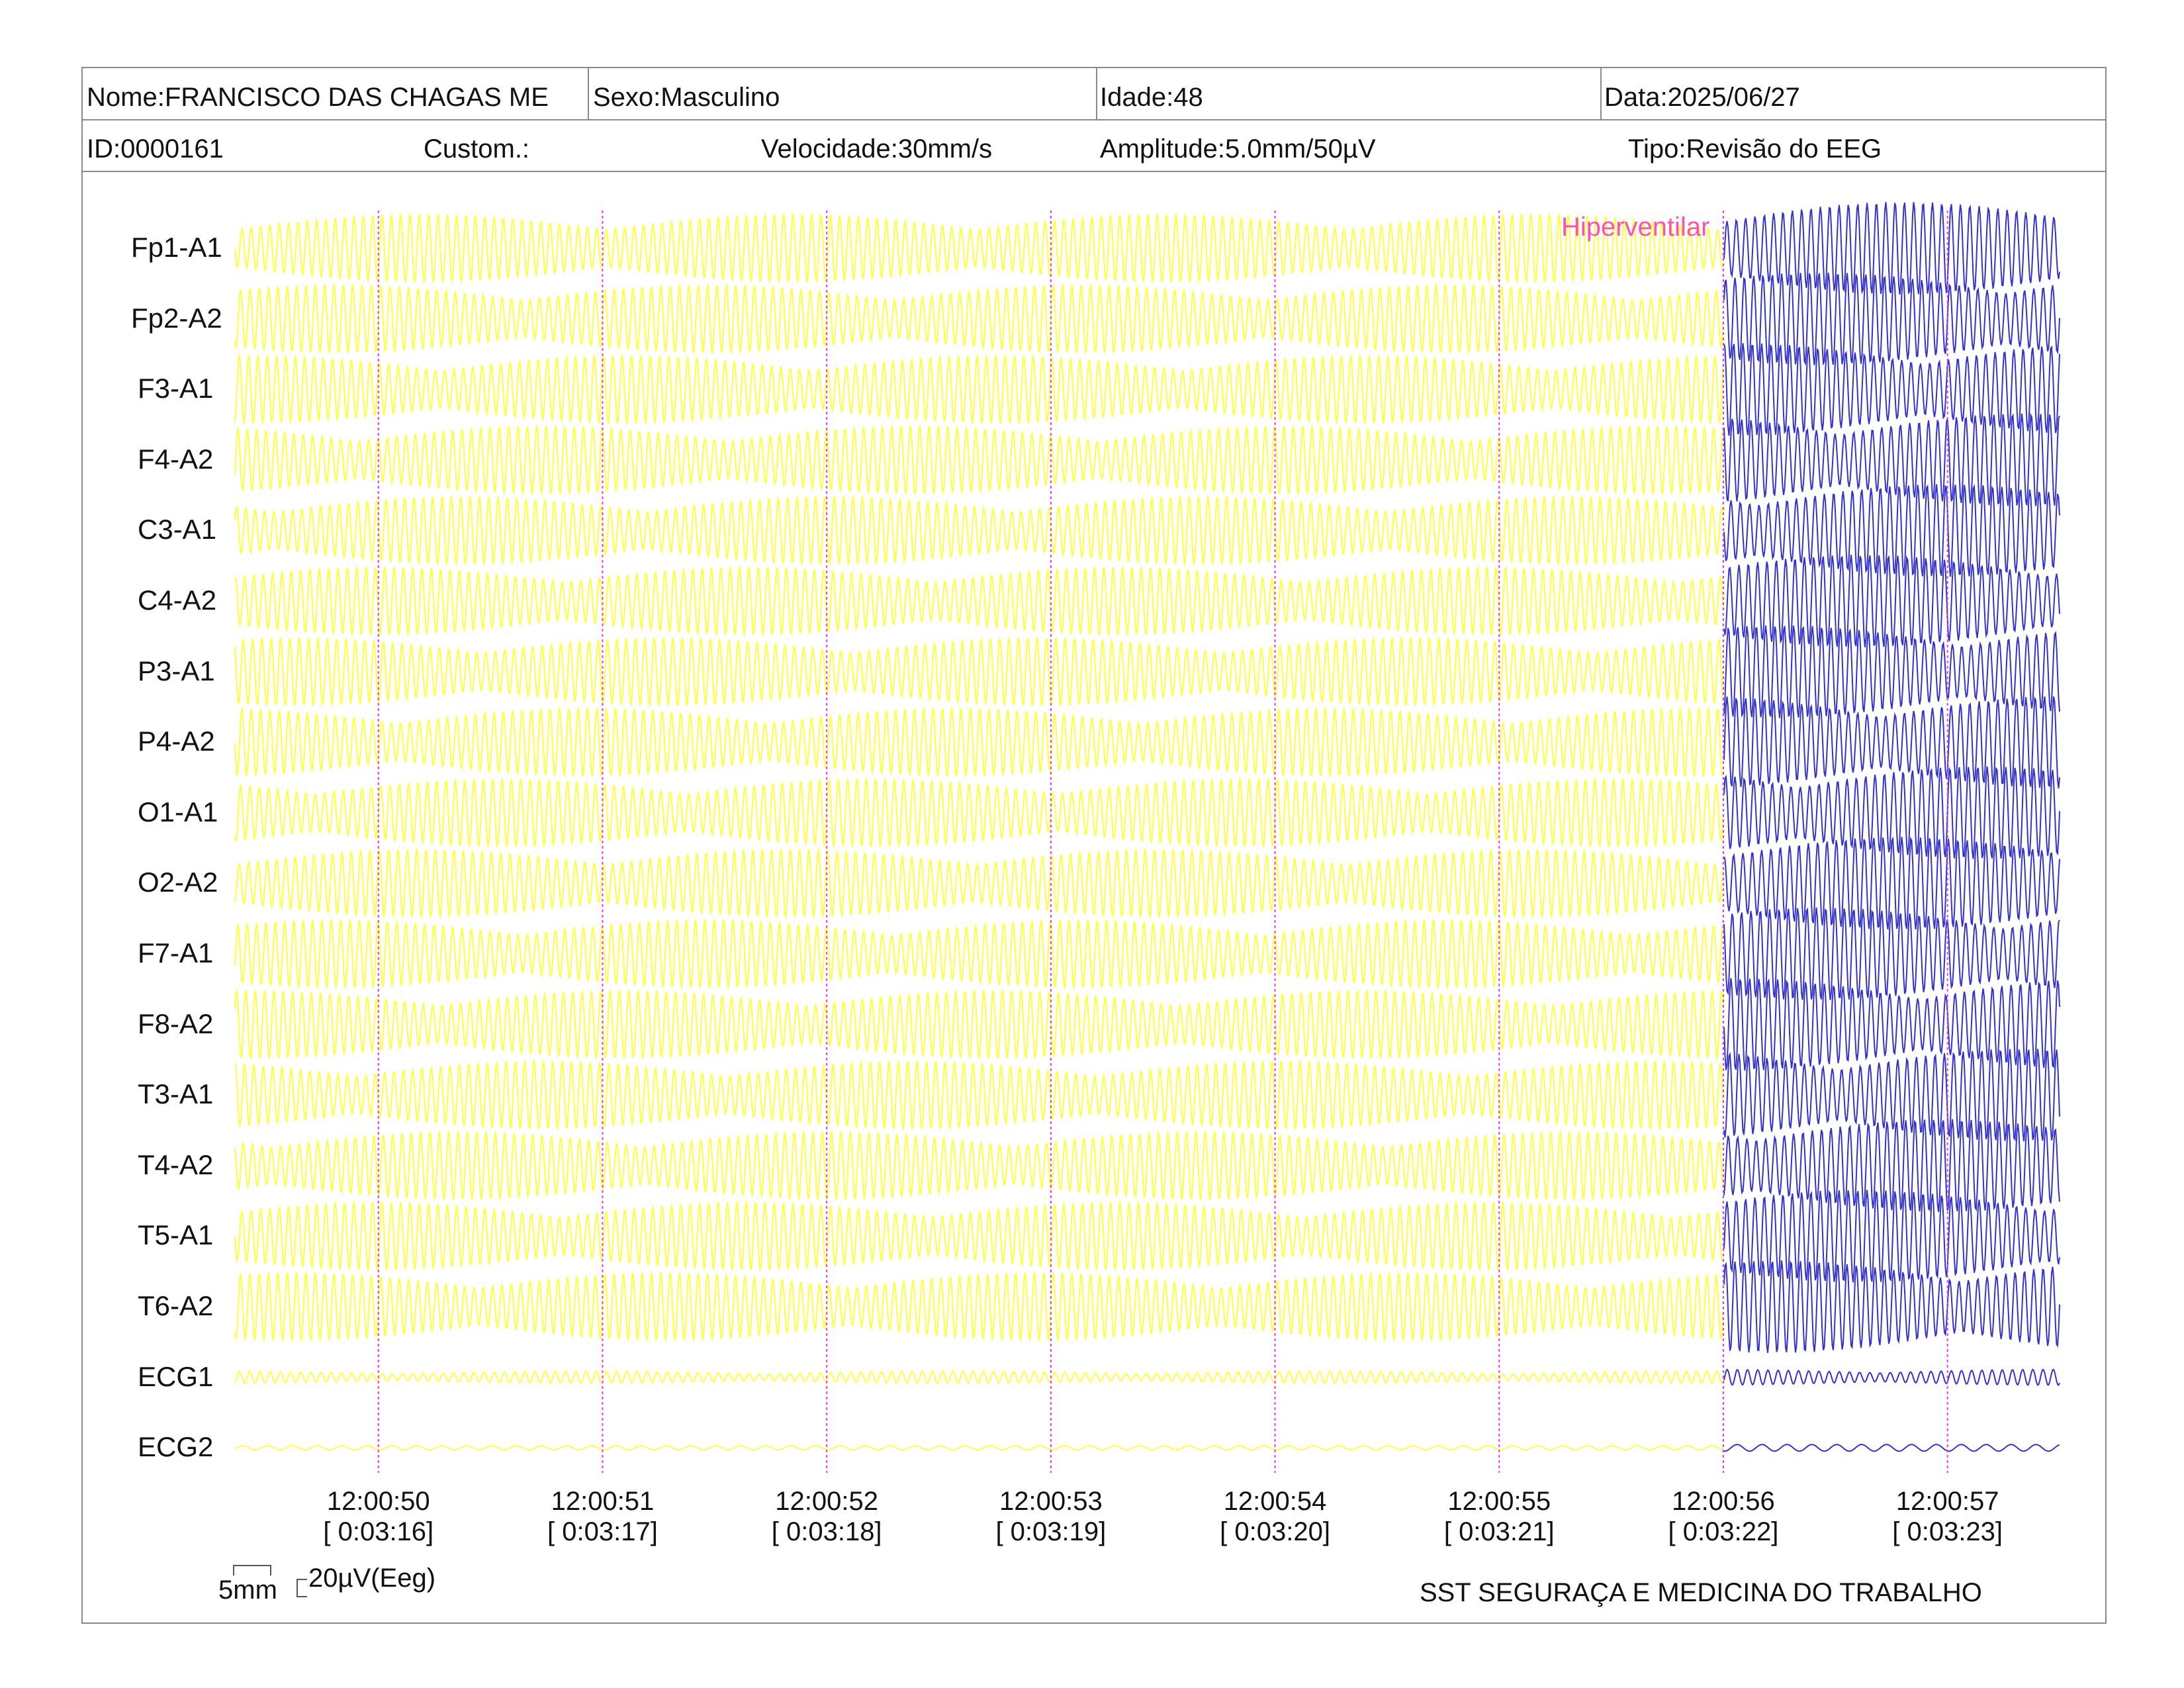 This screenshot has height=1688, width=2184. I want to click on channel-label-f7-a1: F7-A1, so click(176, 952).